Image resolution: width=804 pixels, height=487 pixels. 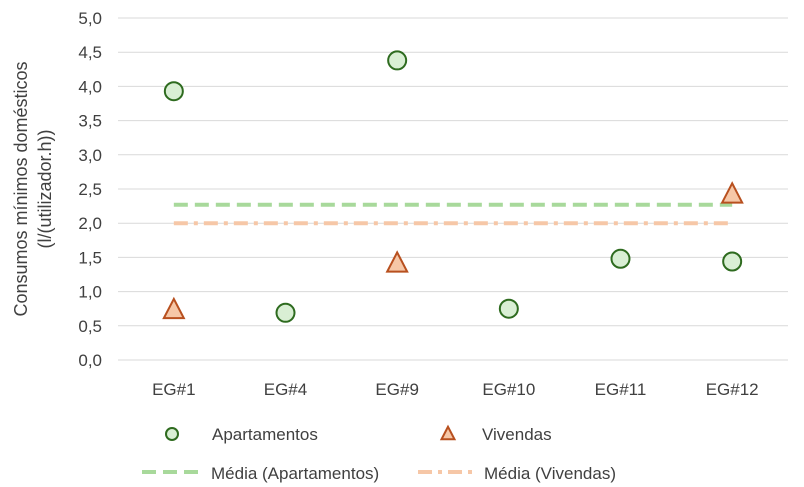 I want to click on y-tick-label: 0,0, so click(x=90, y=360).